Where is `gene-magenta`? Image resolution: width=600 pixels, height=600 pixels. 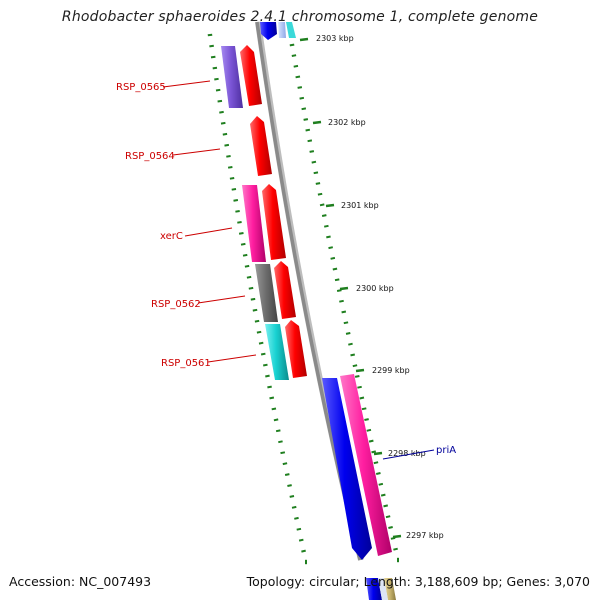
gene-magenta is located at coordinates (254, 223).